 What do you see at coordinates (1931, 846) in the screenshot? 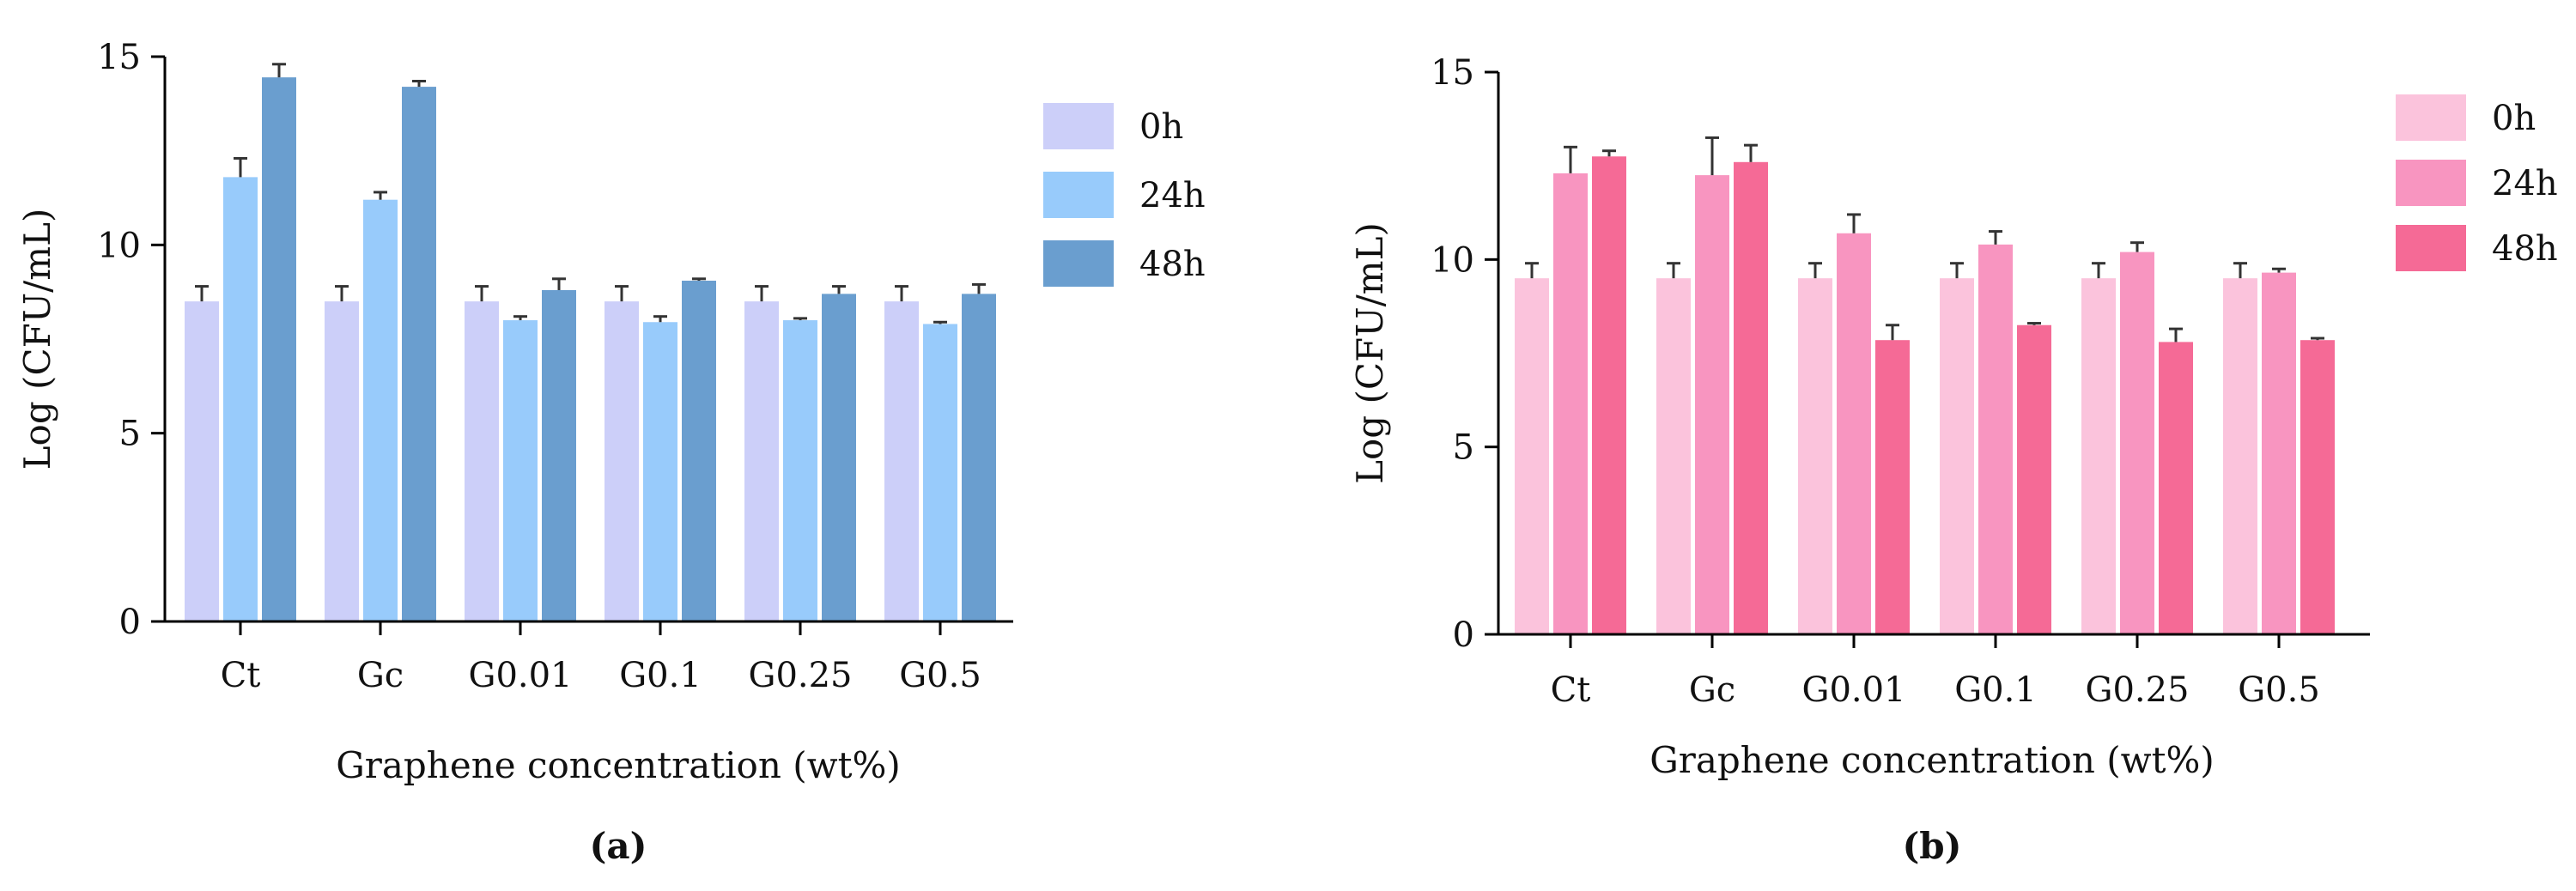
I see `panel-label: (b)` at bounding box center [1931, 846].